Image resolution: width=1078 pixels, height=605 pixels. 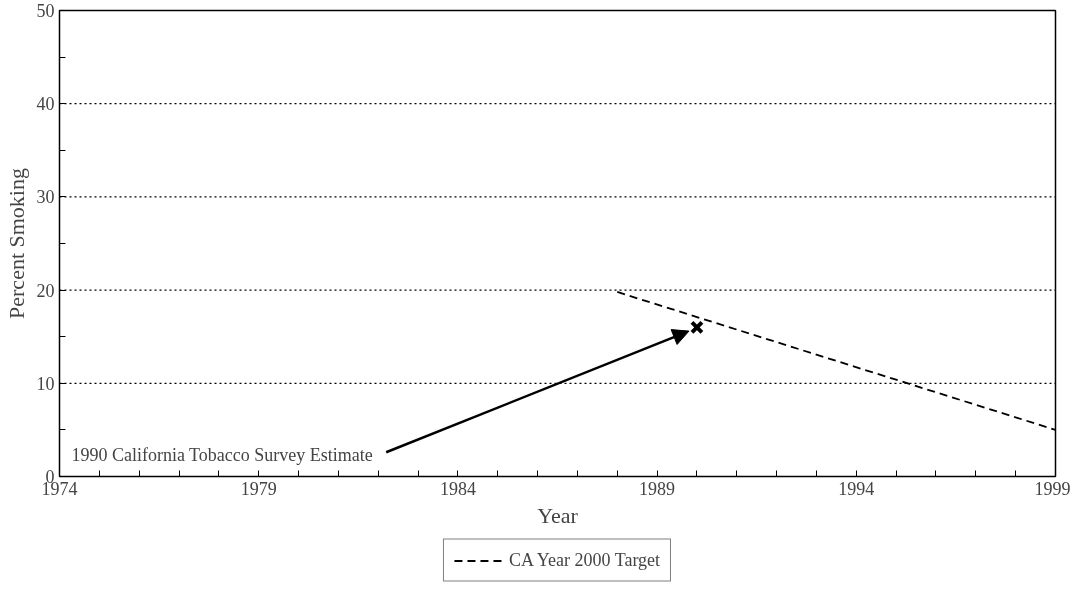 What do you see at coordinates (16, 243) in the screenshot?
I see `y-axis-title: Percent Smoking` at bounding box center [16, 243].